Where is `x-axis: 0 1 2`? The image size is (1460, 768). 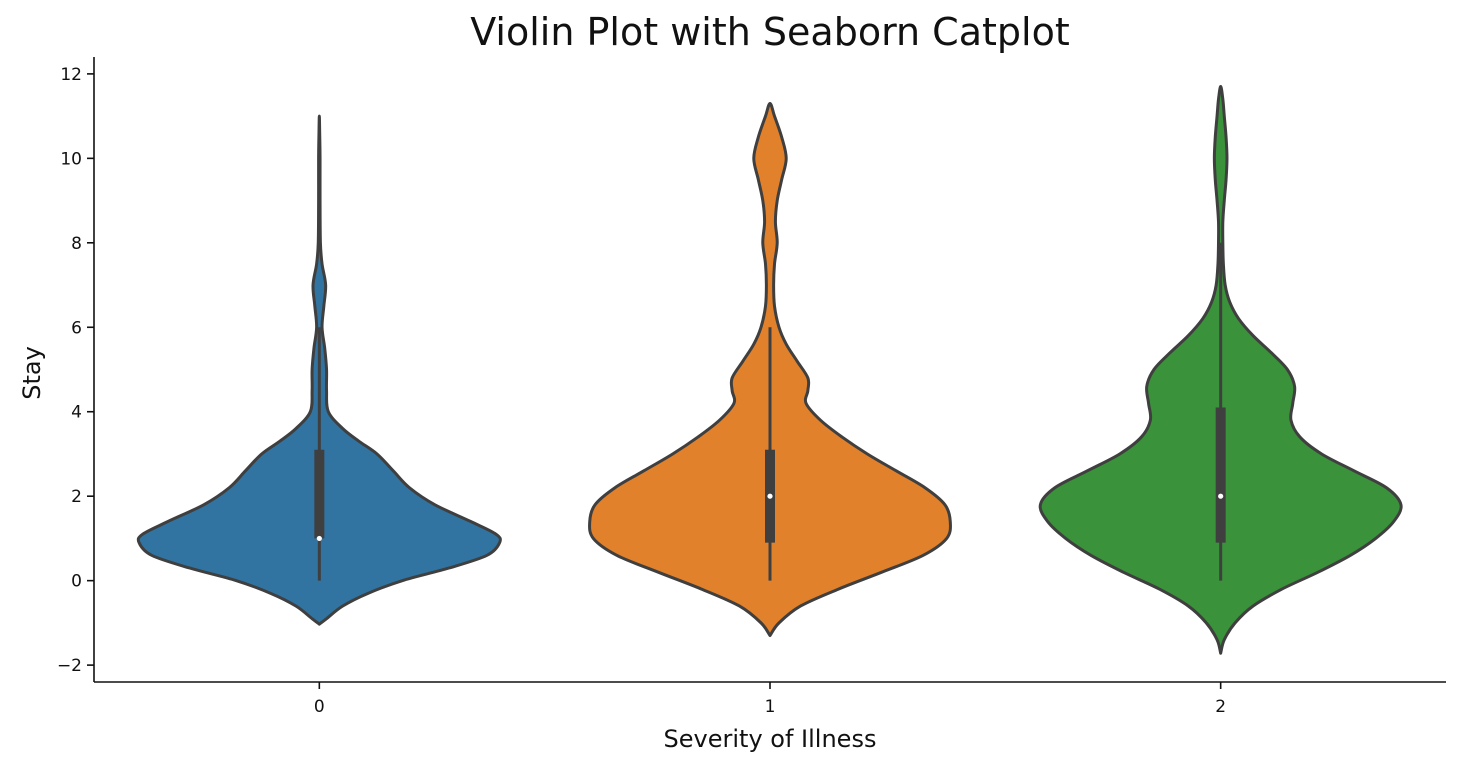 x-axis: 0 1 2 is located at coordinates (770, 699).